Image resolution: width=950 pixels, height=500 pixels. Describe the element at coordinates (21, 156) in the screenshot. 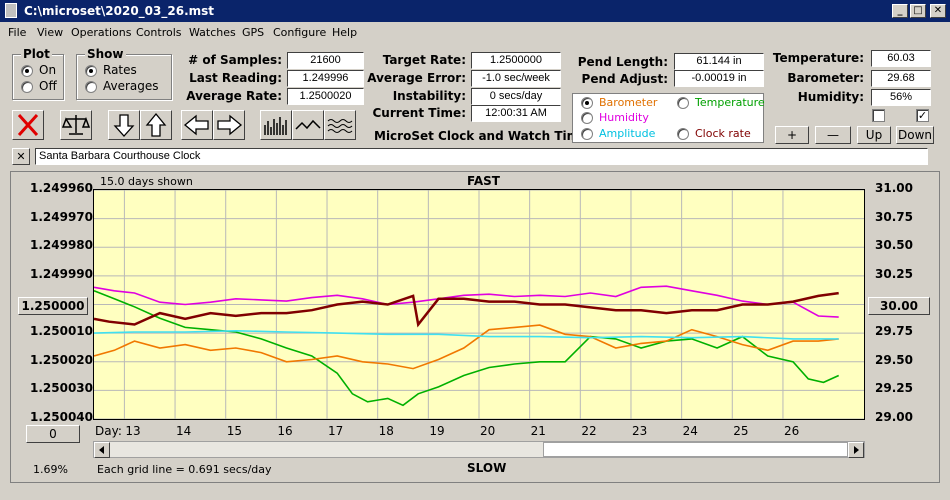

I see `clock-name-close-button: ✕` at that location.